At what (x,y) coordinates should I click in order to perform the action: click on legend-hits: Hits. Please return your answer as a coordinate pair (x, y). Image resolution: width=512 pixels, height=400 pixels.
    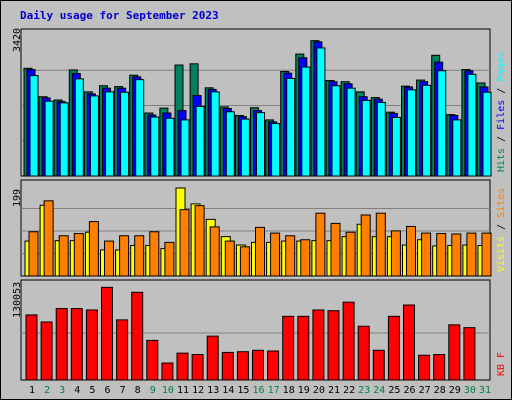
    Looking at the image, I should click on (501, 160).